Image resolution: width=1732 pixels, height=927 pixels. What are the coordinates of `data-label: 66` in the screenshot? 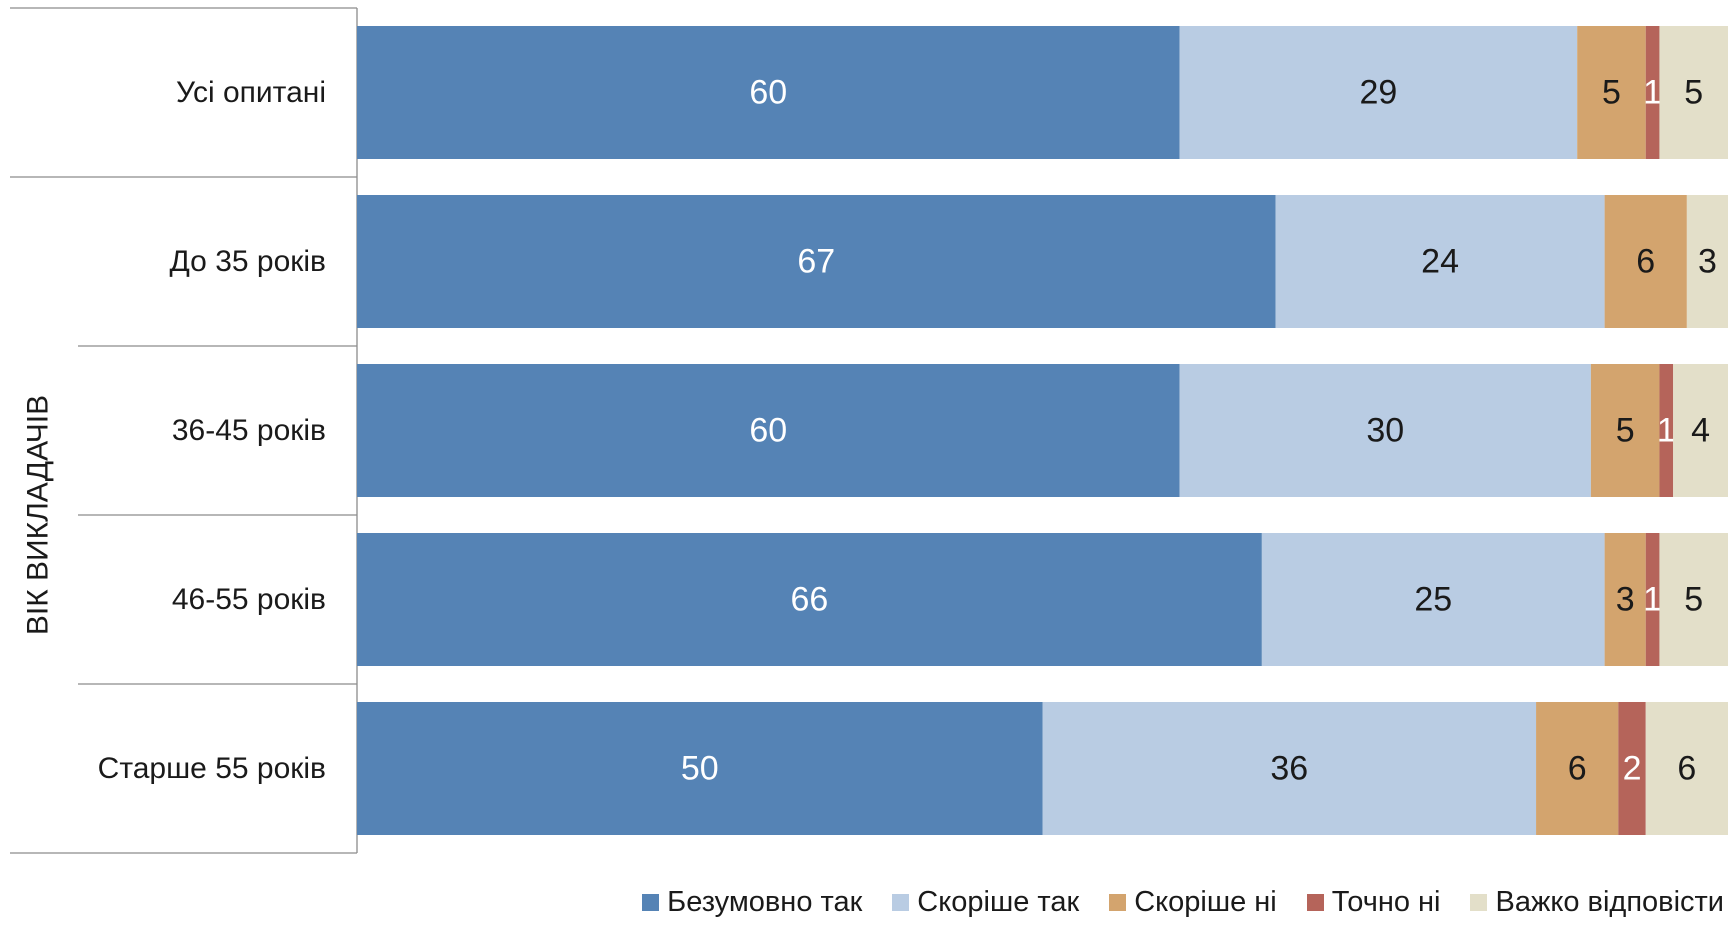 It's located at (810, 600).